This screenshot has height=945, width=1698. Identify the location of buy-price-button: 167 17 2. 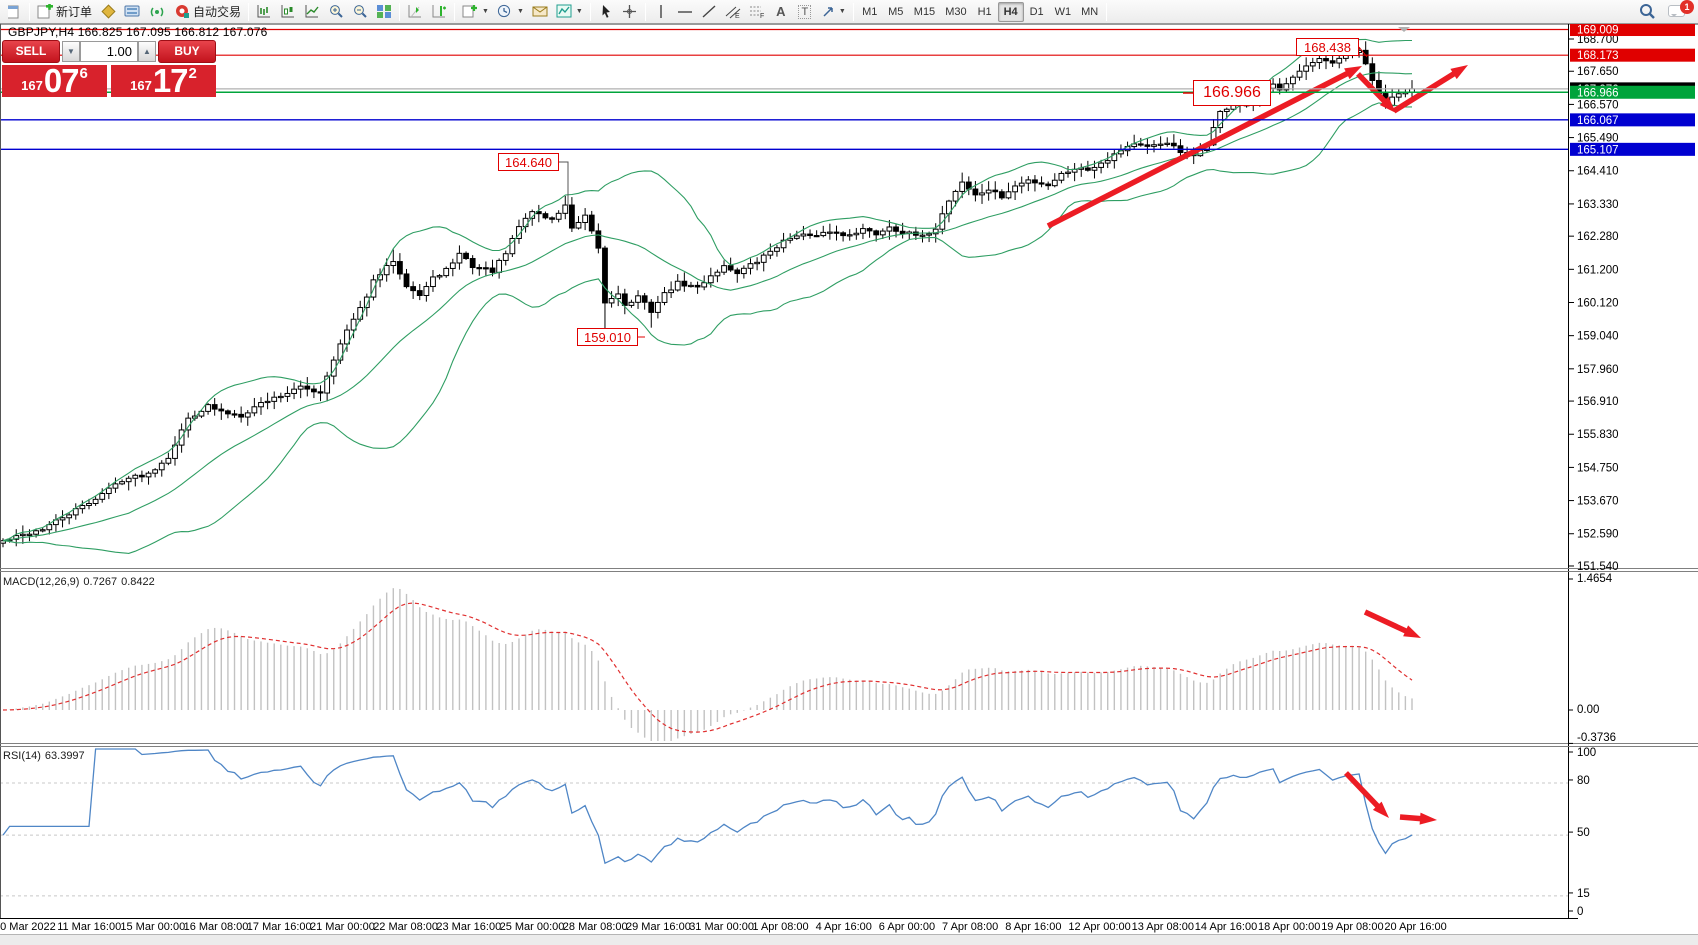
(163, 80).